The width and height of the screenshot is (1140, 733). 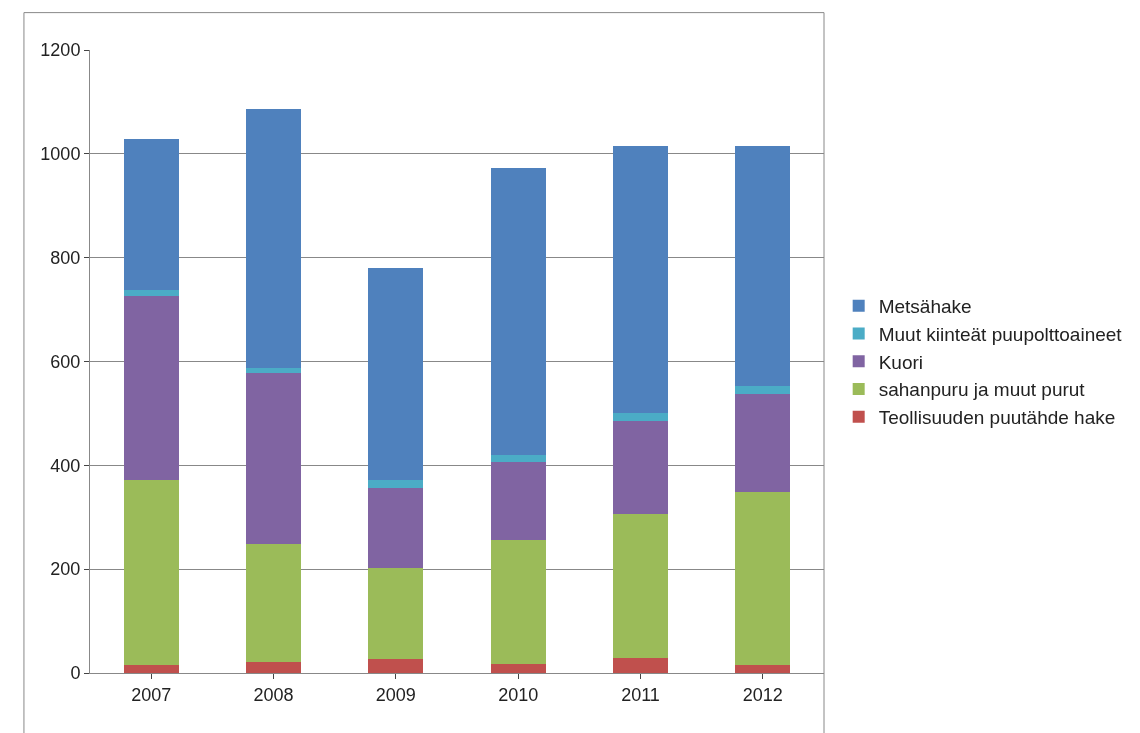 I want to click on x-tick-label: 2008, so click(x=273, y=694).